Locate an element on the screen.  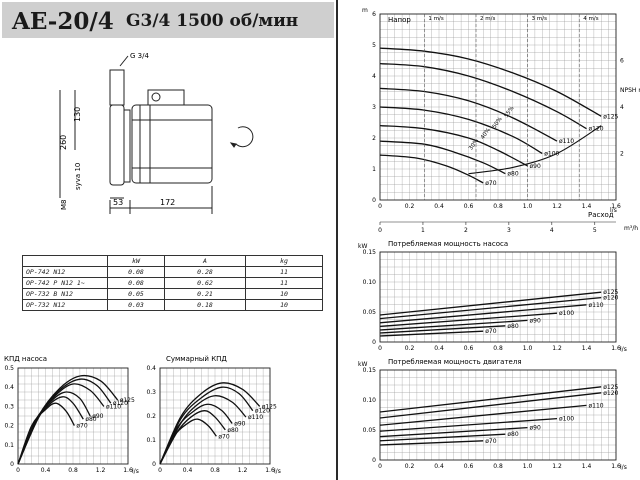
table-cell: 10 is located at coordinates (284, 294).